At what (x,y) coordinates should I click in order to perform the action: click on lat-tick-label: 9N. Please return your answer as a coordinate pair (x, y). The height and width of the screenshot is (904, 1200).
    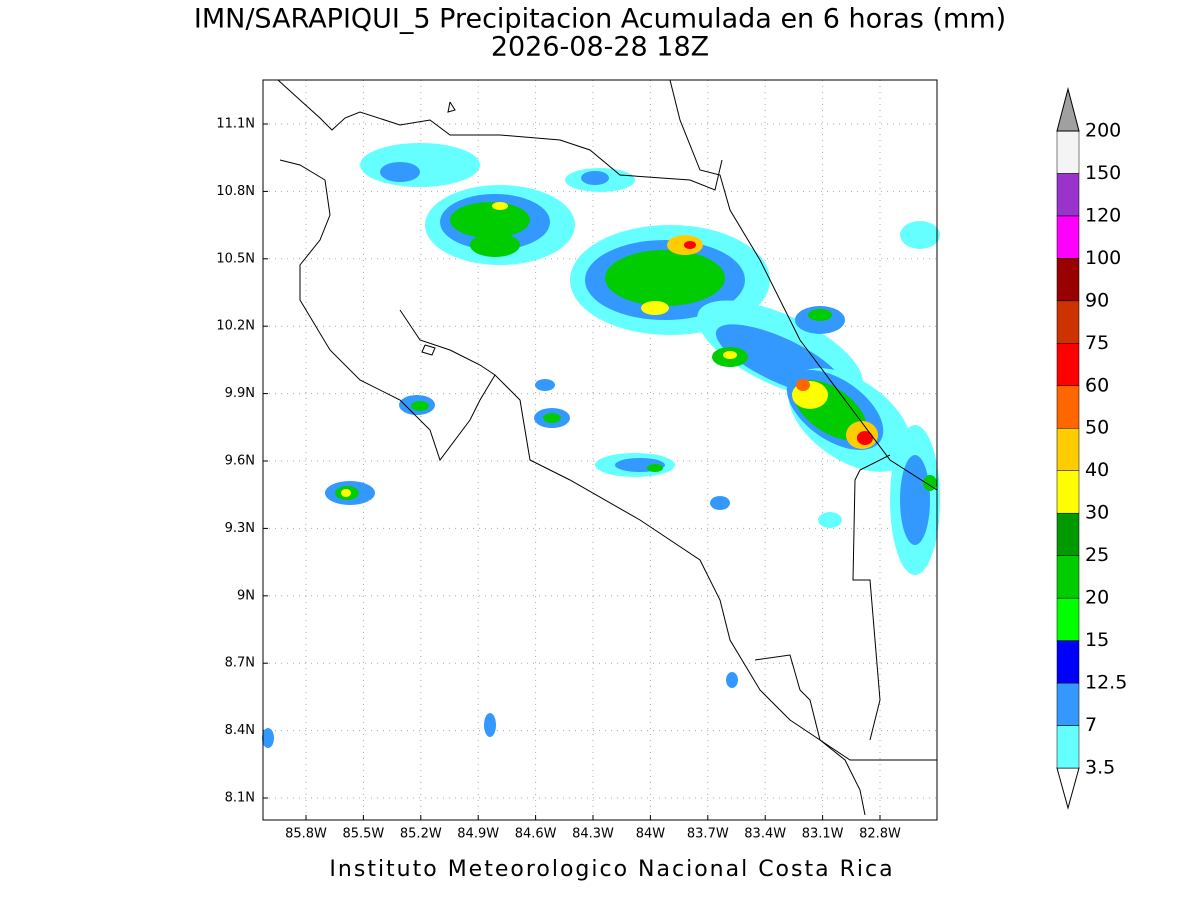
    Looking at the image, I should click on (246, 595).